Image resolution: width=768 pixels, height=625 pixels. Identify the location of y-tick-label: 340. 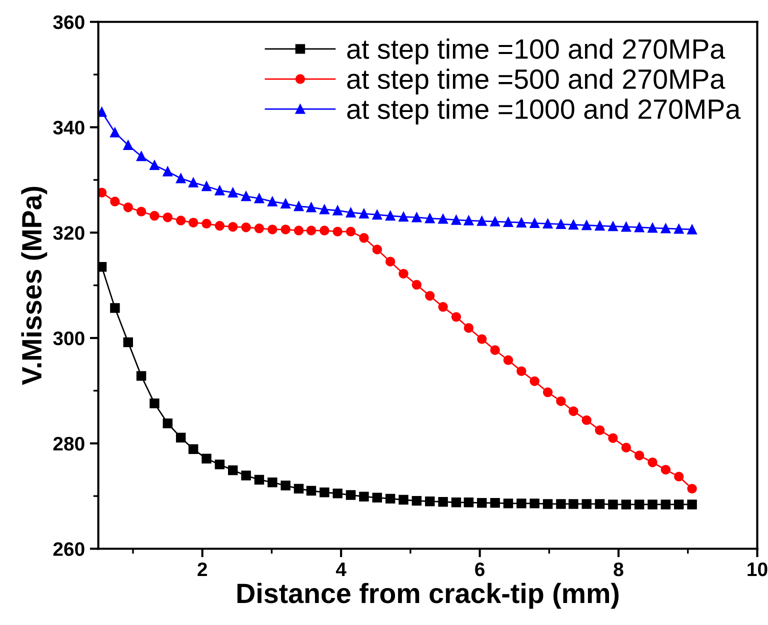
(68, 127).